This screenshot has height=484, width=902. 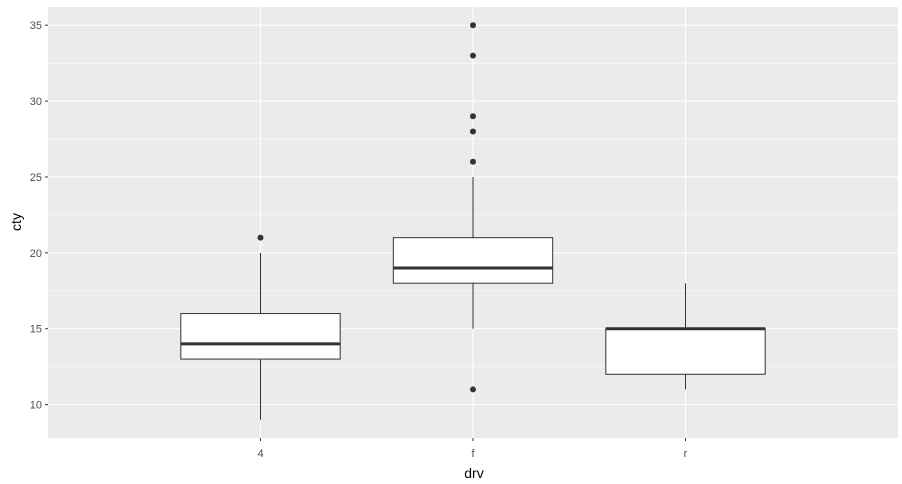 What do you see at coordinates (39, 216) in the screenshot?
I see `y-tick-labels: 10 15 20 25 30 35` at bounding box center [39, 216].